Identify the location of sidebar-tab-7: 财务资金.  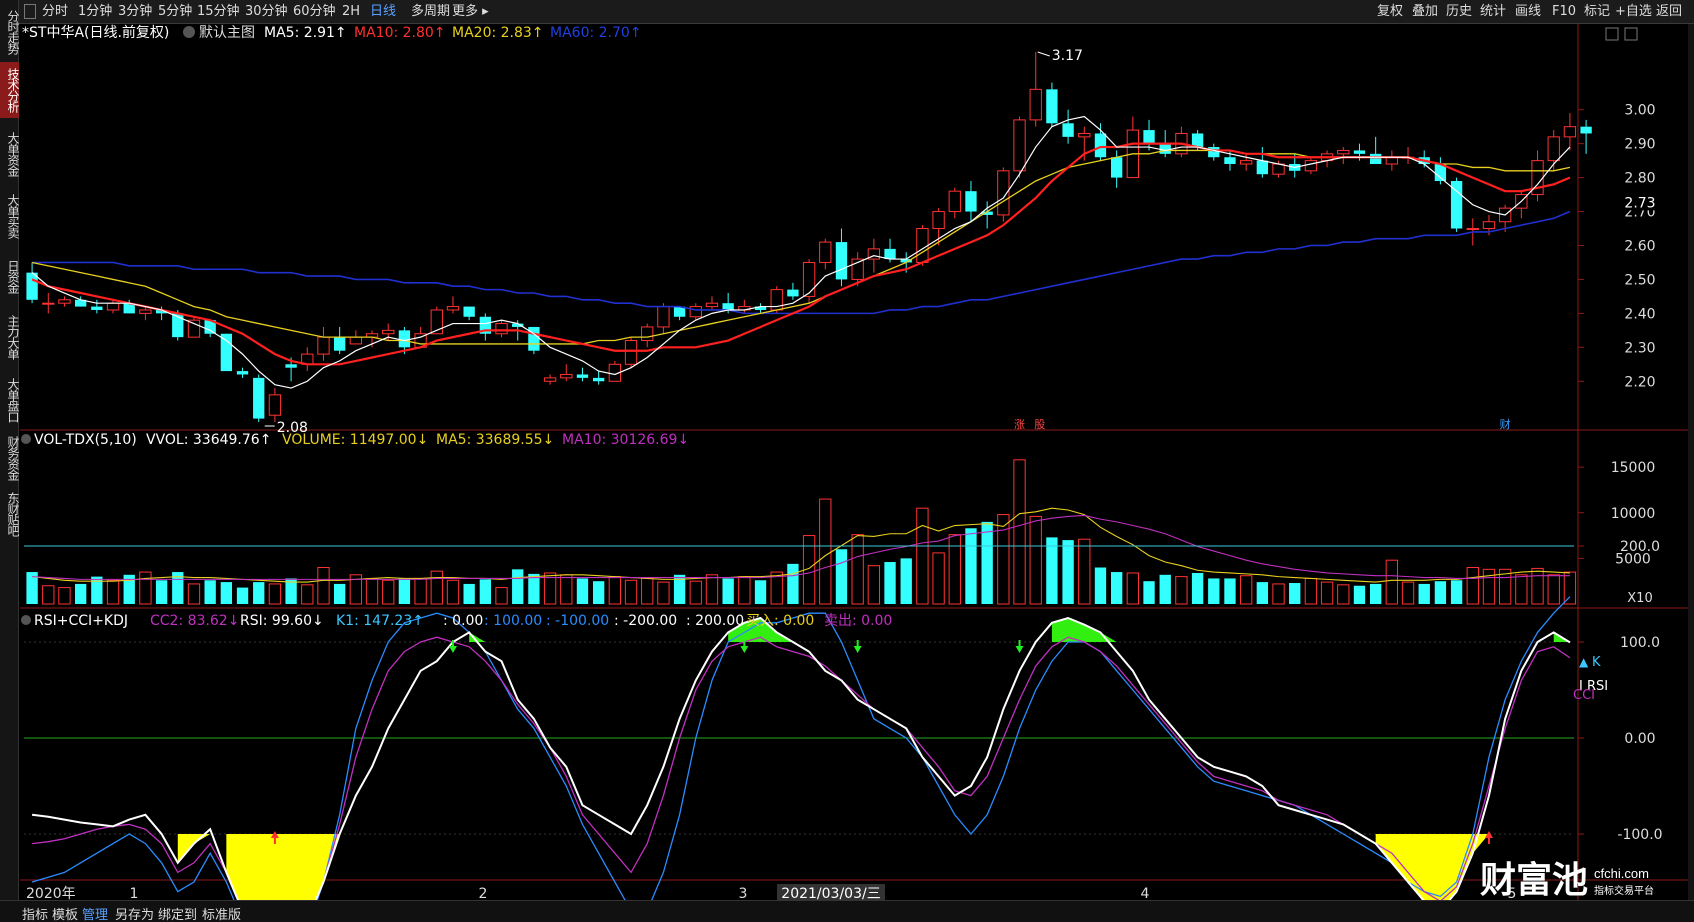
(13, 458).